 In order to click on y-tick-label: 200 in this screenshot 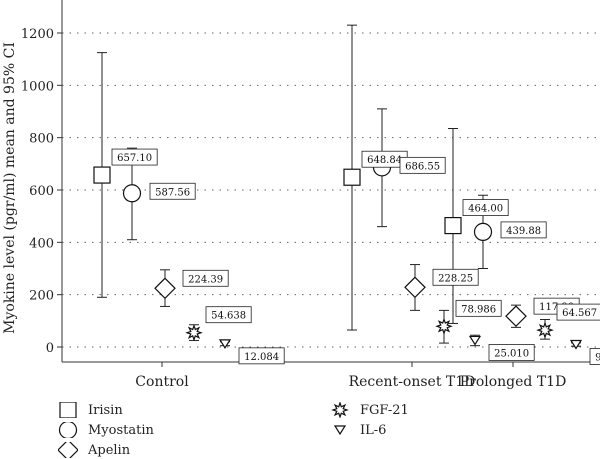, I will do `click(41, 296)`.